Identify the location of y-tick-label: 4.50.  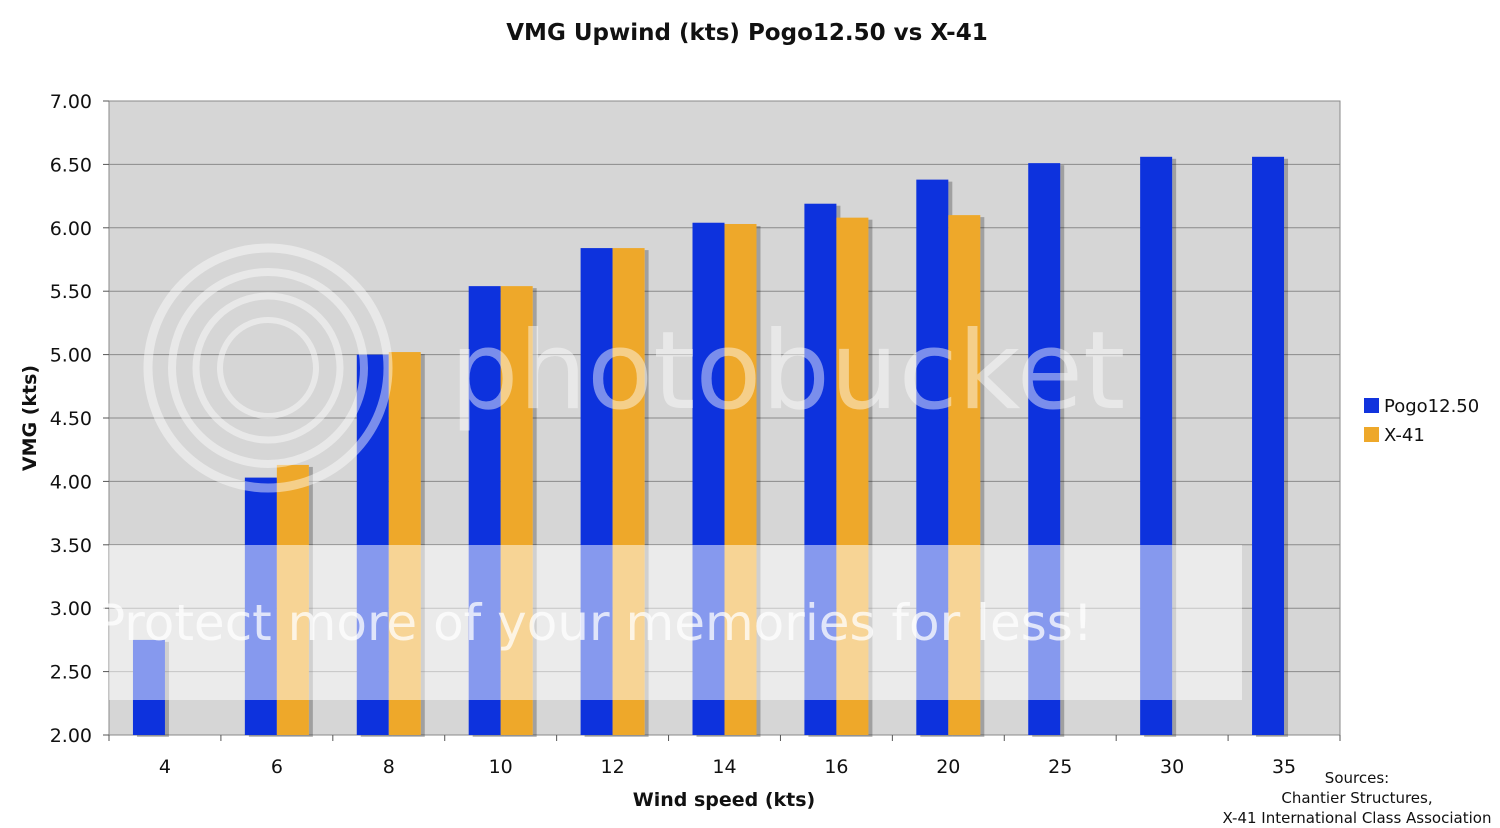
(71, 419).